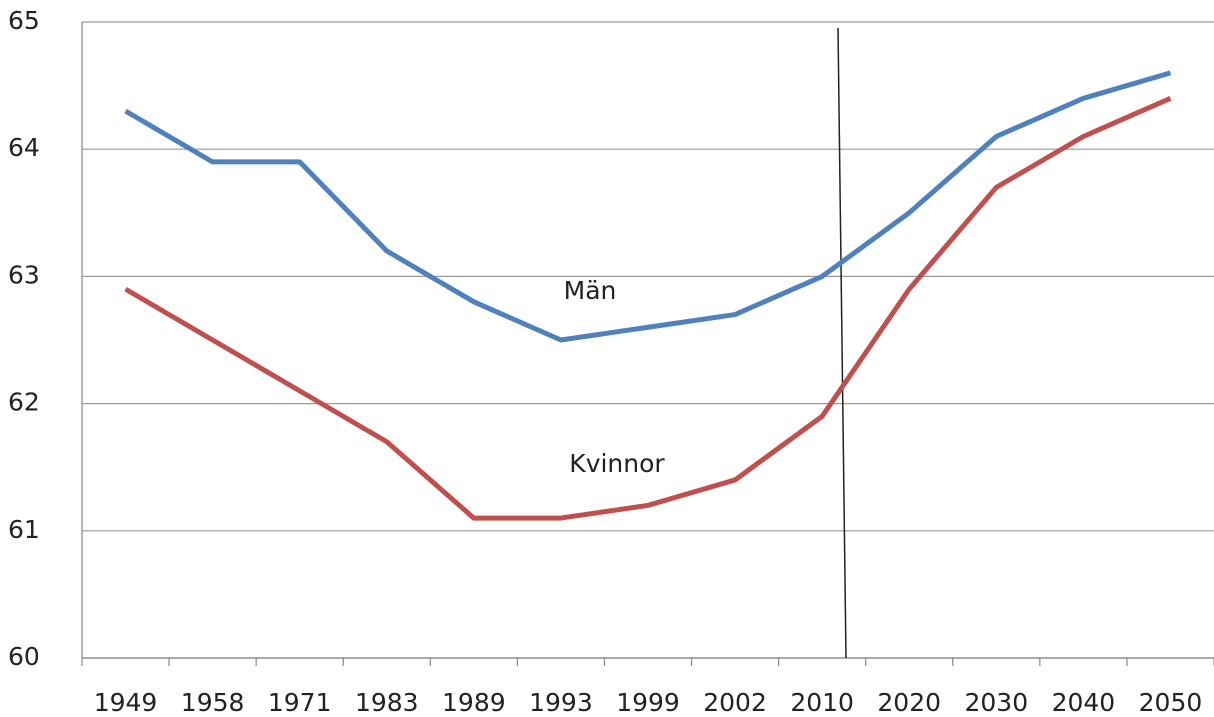 This screenshot has width=1214, height=717. What do you see at coordinates (387, 702) in the screenshot?
I see `x-tick-label: 1983` at bounding box center [387, 702].